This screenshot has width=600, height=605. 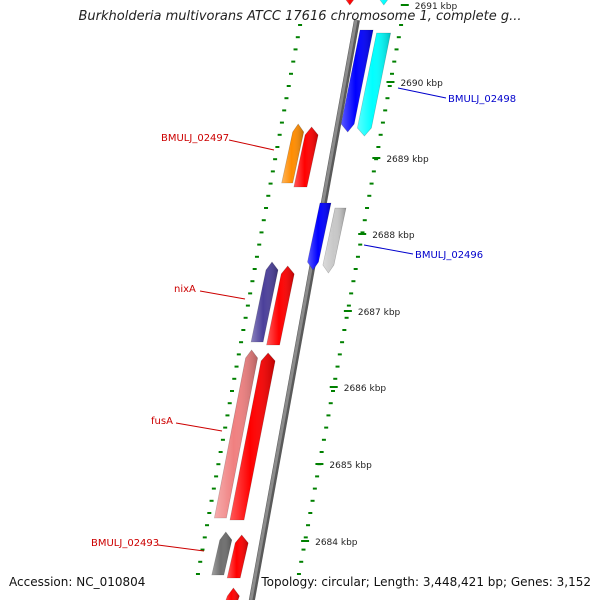 What do you see at coordinates (336, 543) in the screenshot?
I see `kbp-label: 2684 kbp` at bounding box center [336, 543].